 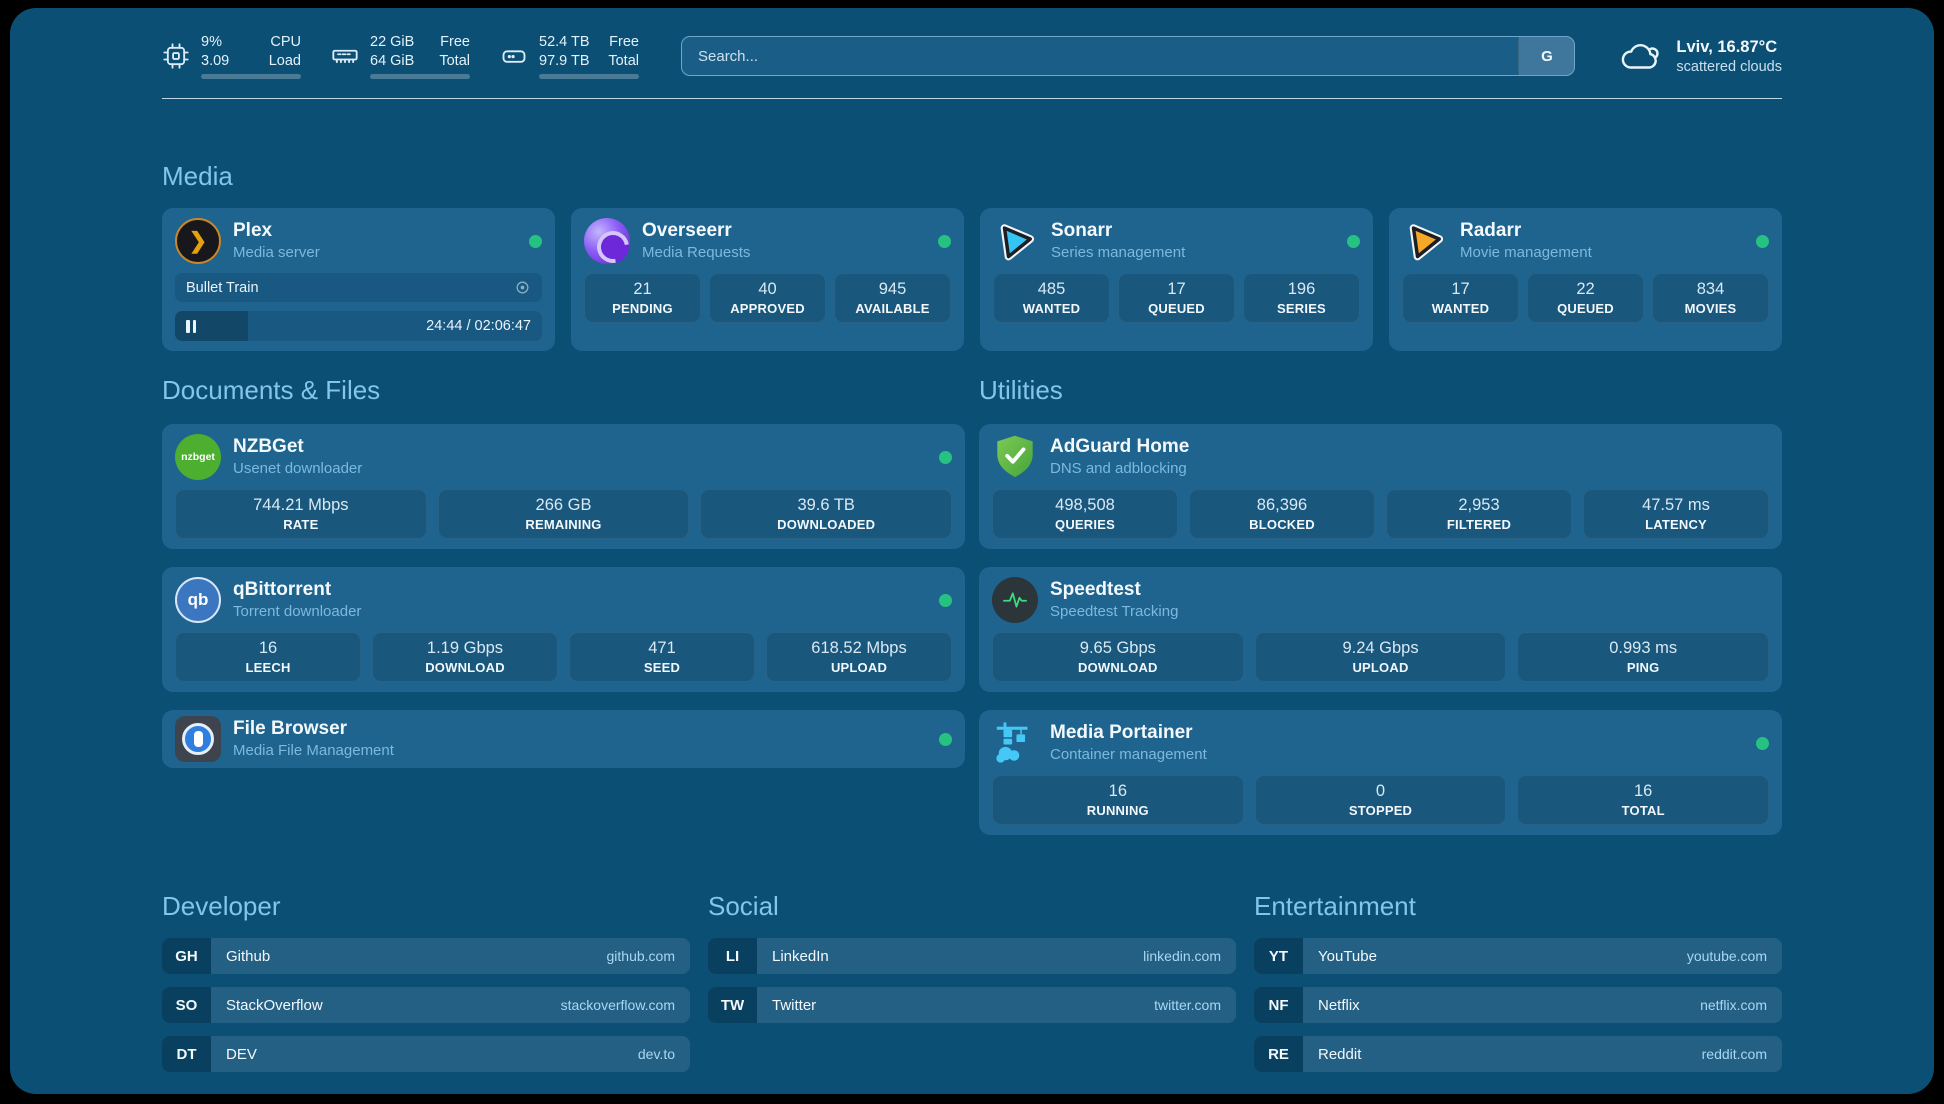 What do you see at coordinates (1335, 906) in the screenshot?
I see `section-title-entertainment: Entertainment` at bounding box center [1335, 906].